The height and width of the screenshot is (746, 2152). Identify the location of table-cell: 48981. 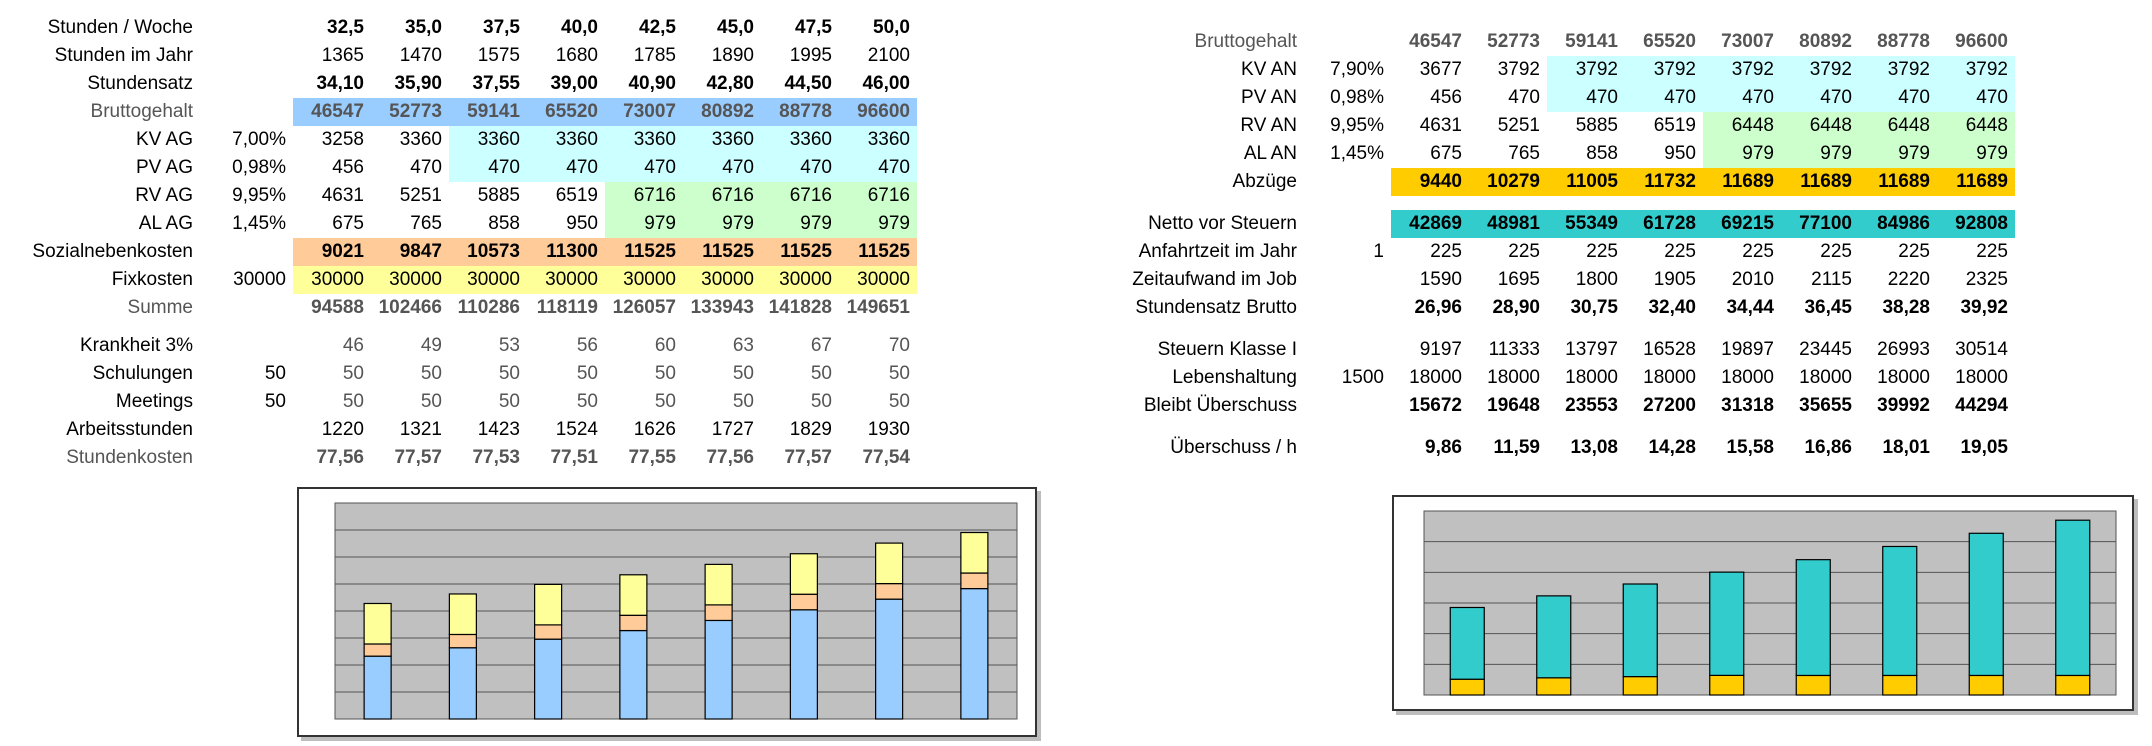
(1508, 224).